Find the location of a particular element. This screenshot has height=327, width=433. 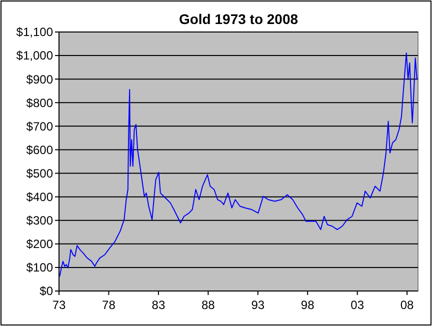

y-tick-label: $1,100 is located at coordinates (35, 32).